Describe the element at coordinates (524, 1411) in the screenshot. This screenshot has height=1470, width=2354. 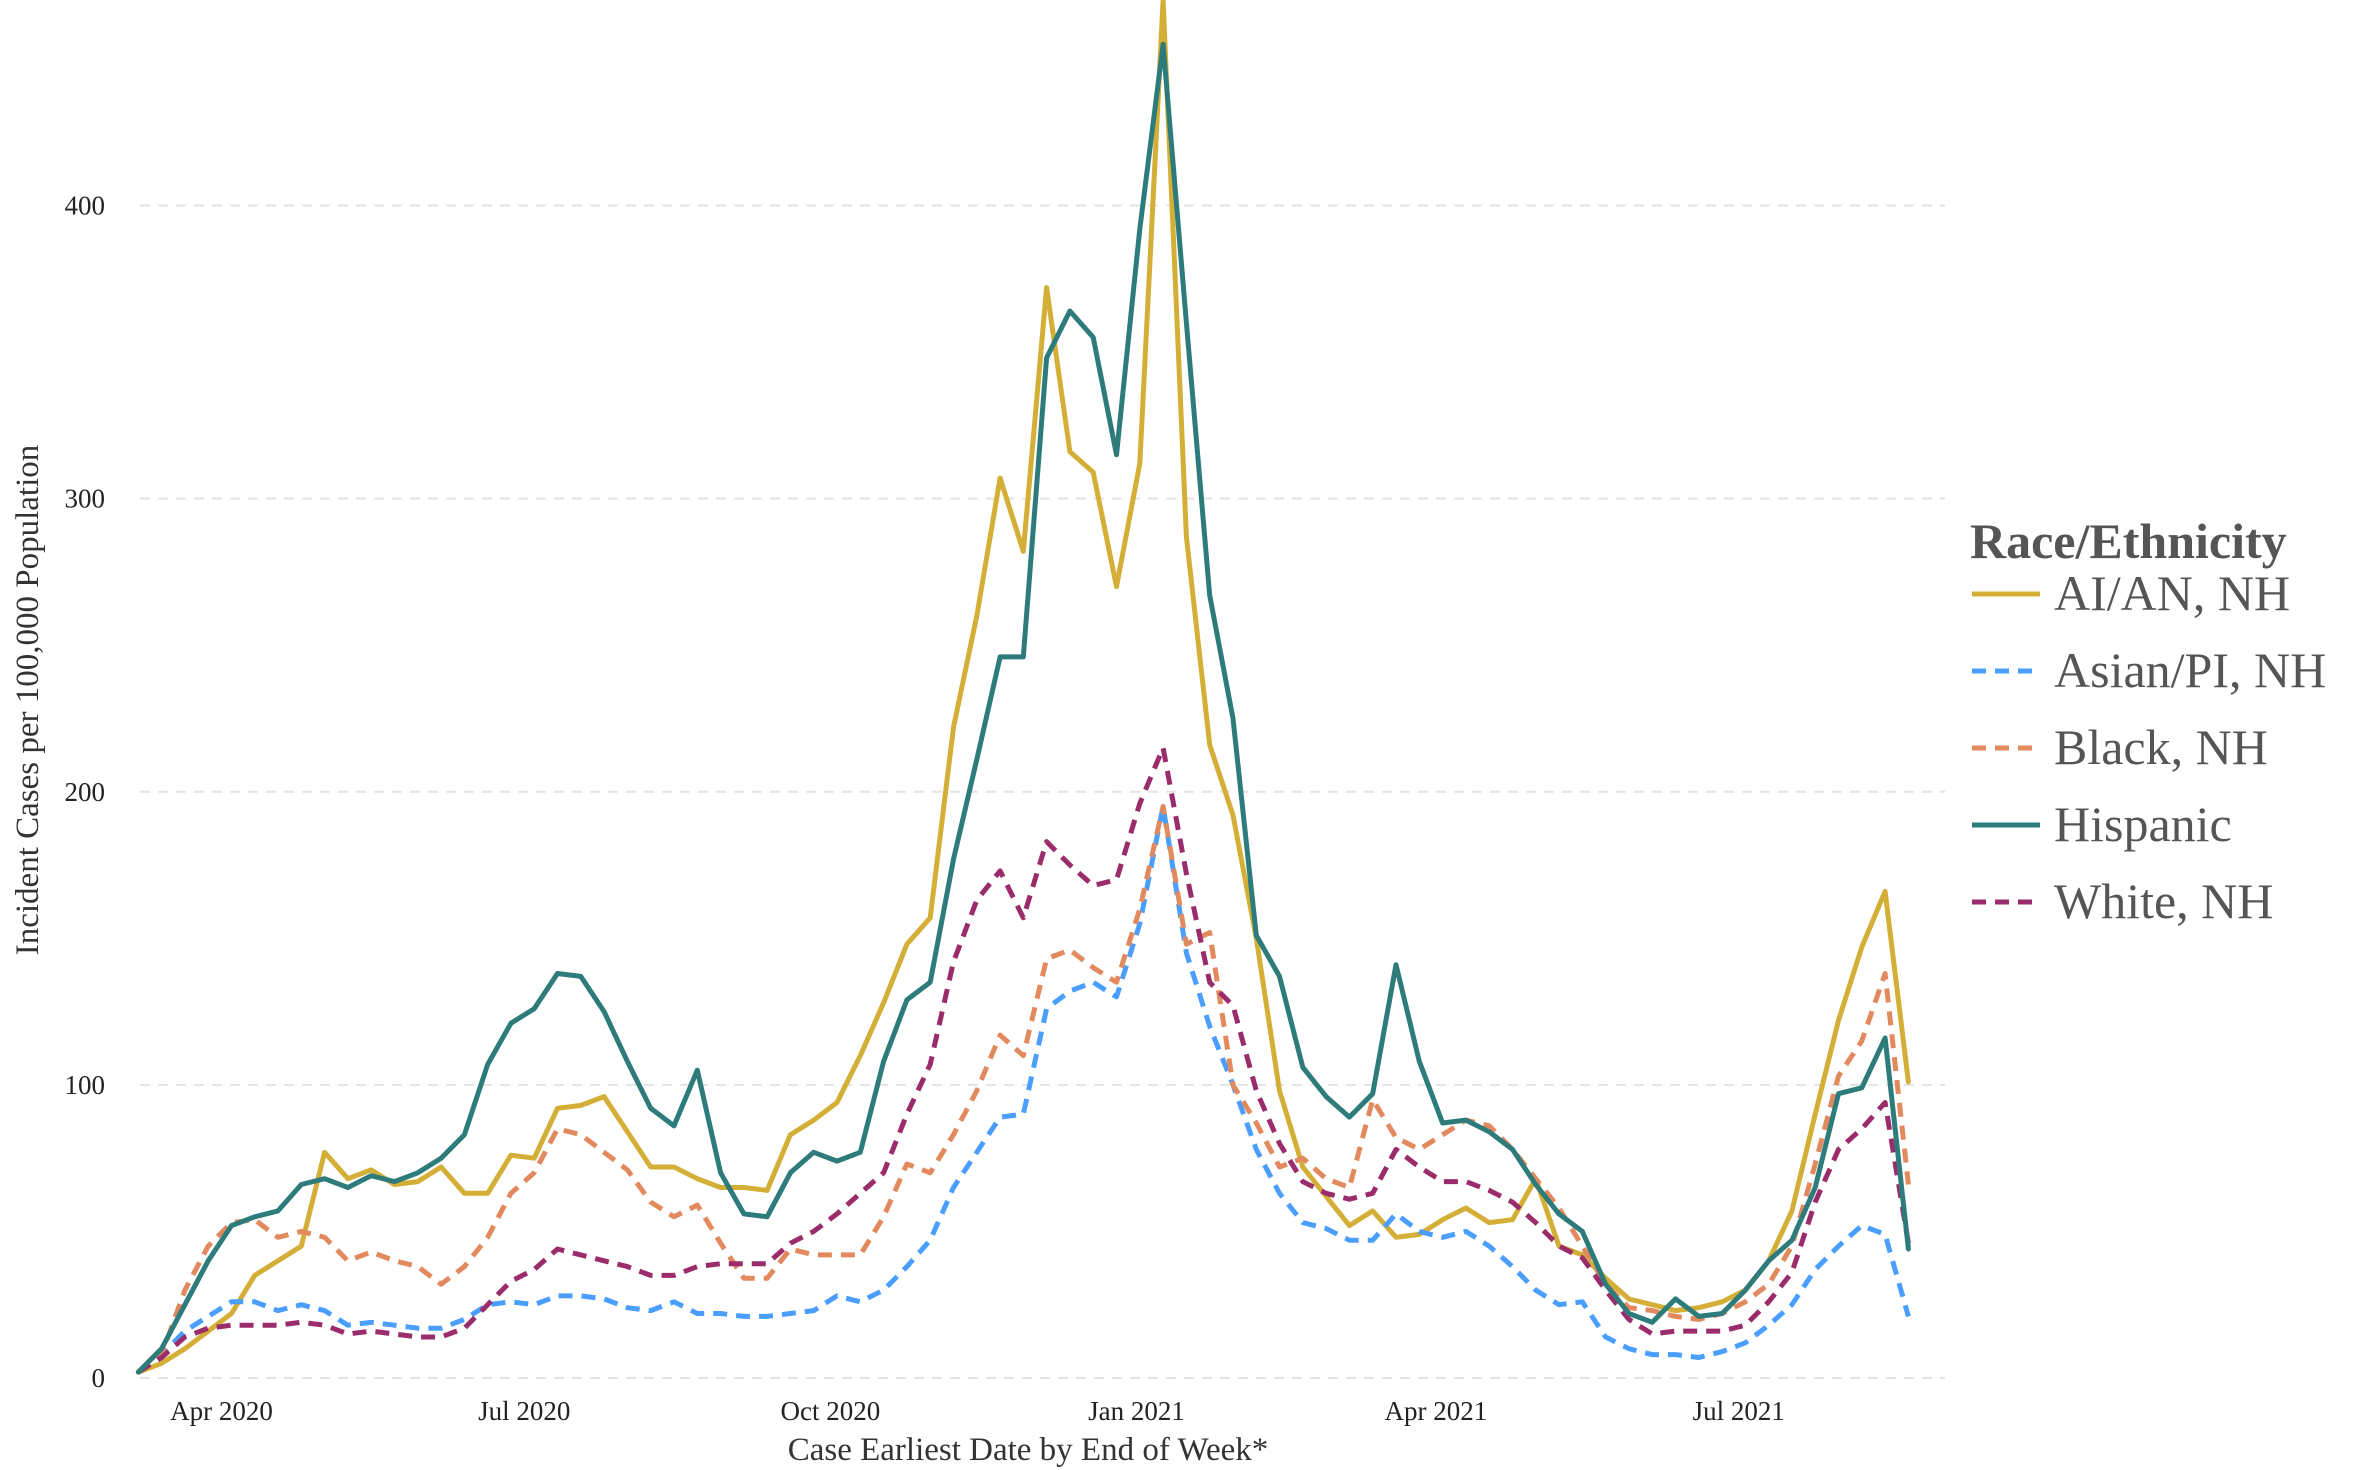
I see `x-tick-label: Jul 2020` at that location.